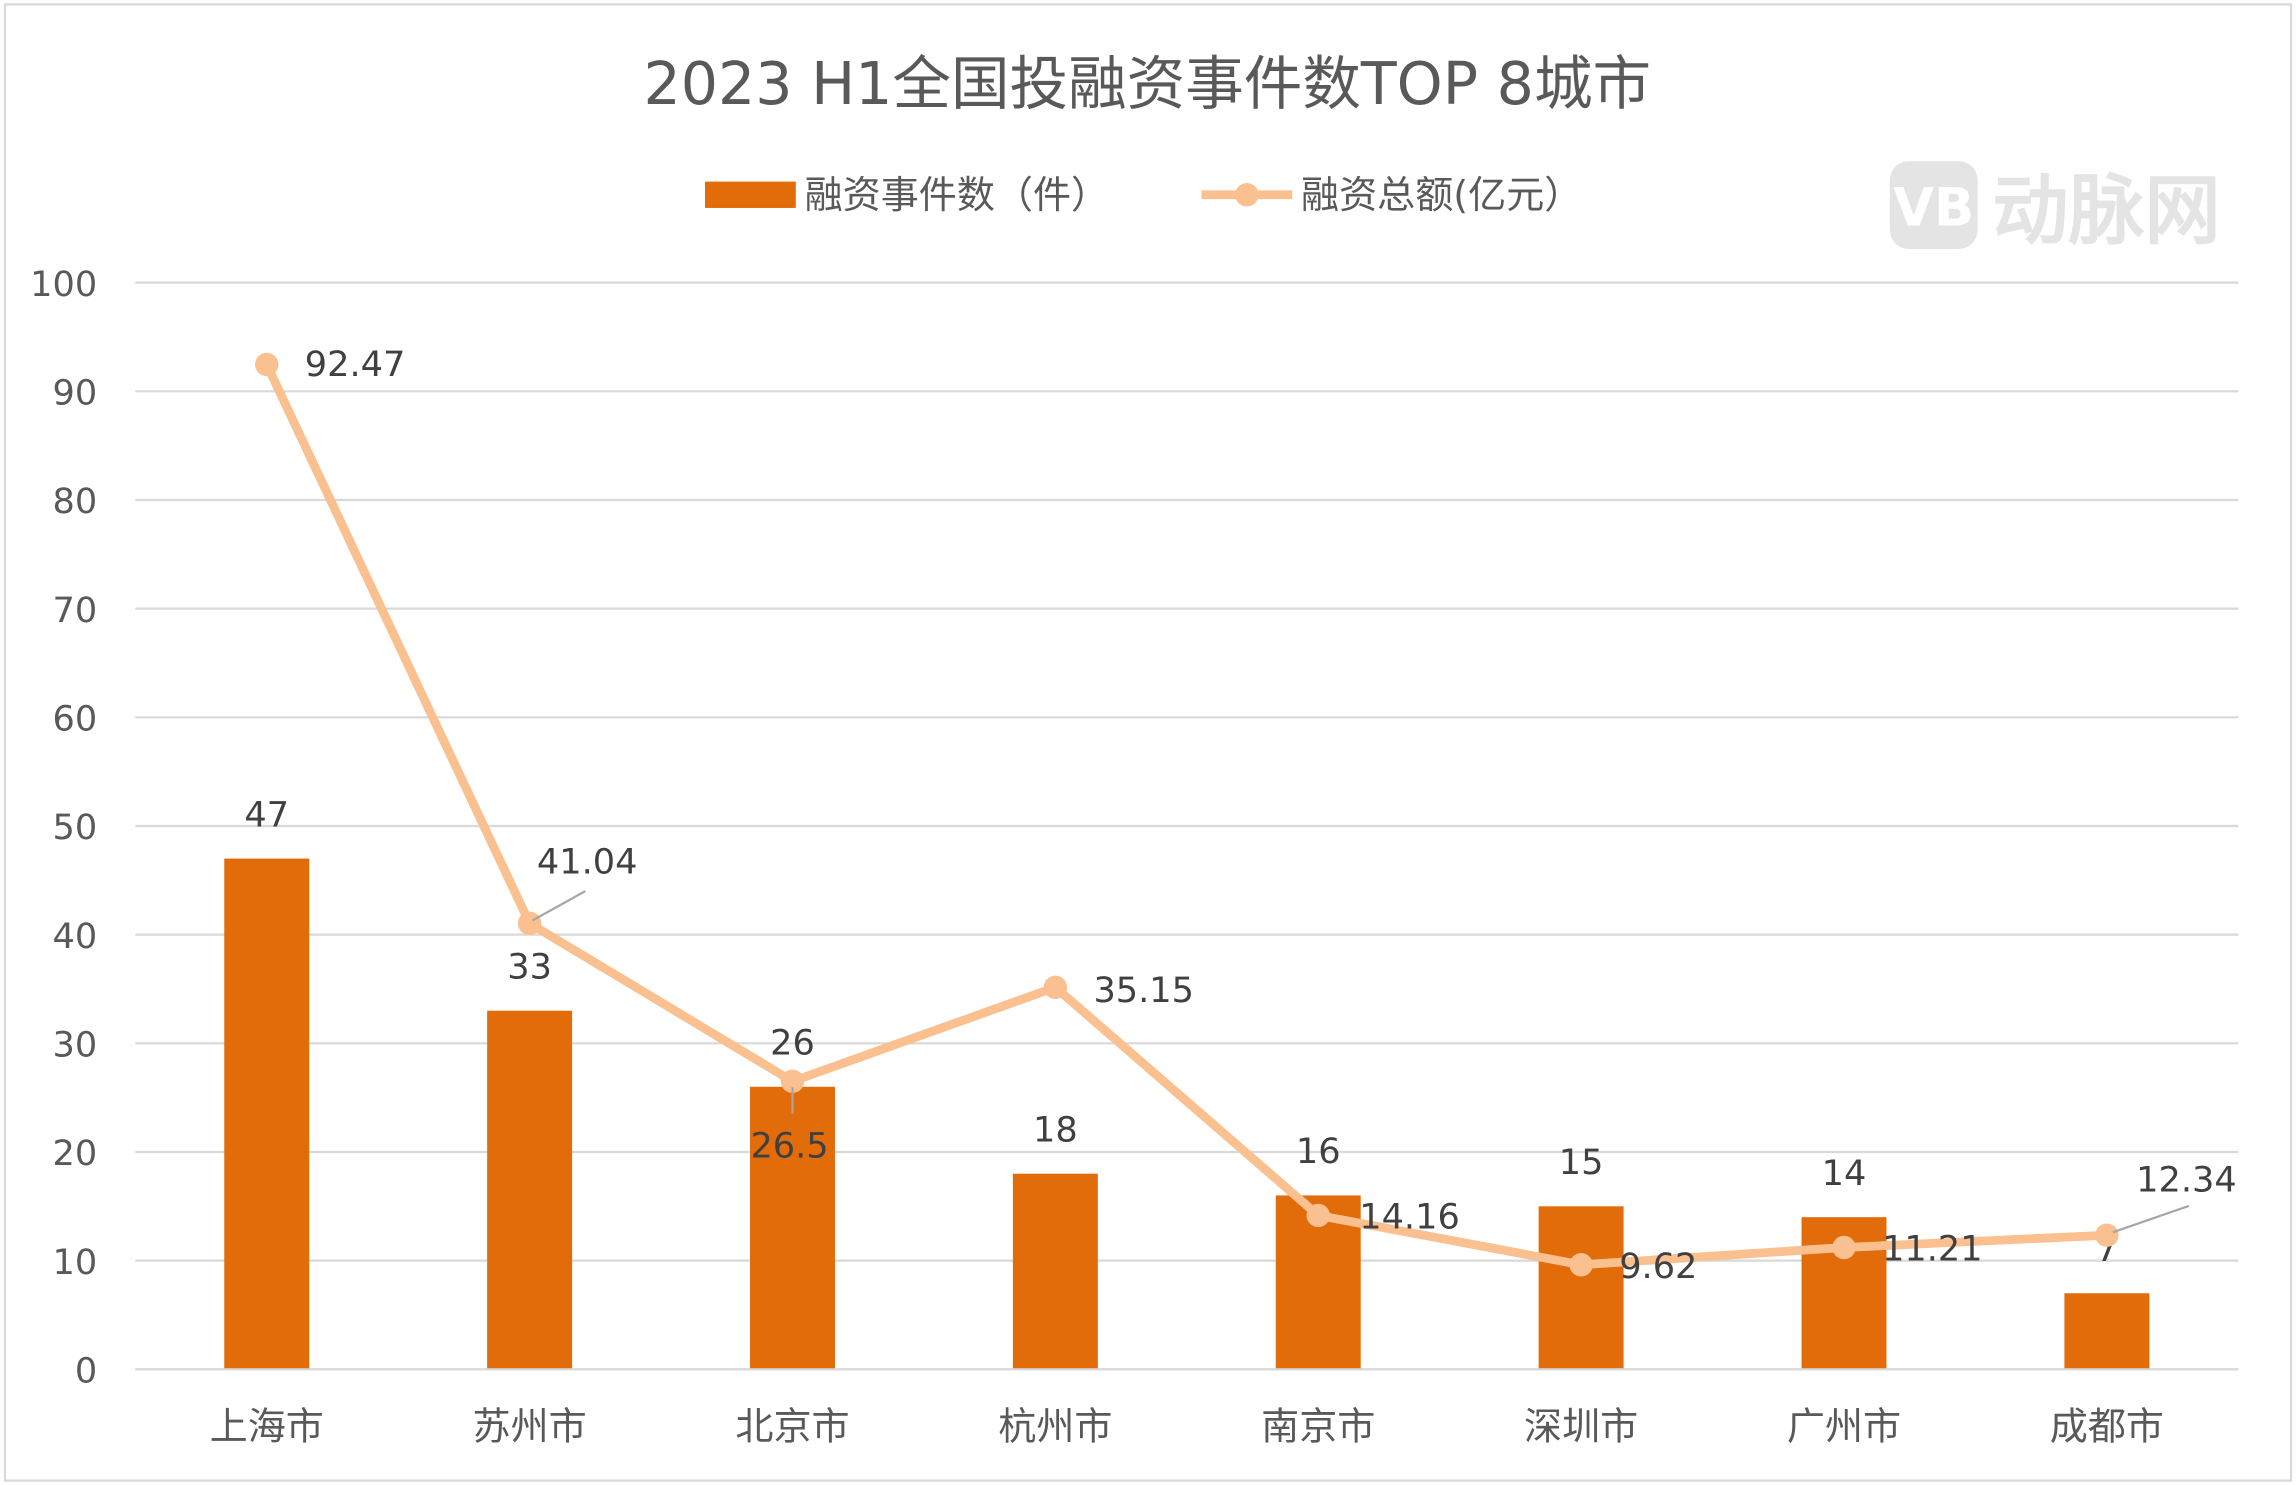 This screenshot has width=2296, height=1485. I want to click on legend-bar-label: 融资事件数（件）, so click(957, 195).